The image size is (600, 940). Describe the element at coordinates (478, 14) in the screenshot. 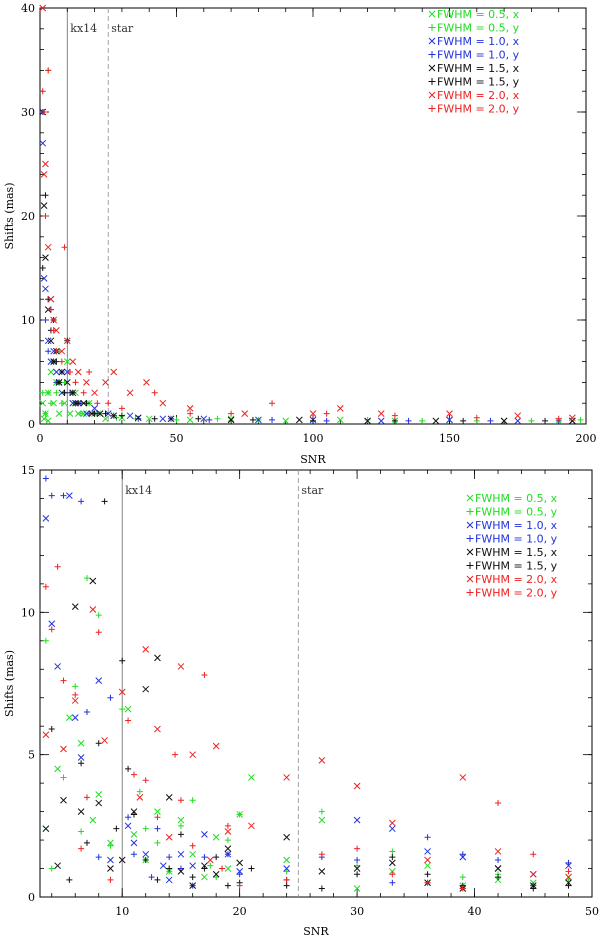

I see `legend-entry: FWHM = 0.5, x` at that location.